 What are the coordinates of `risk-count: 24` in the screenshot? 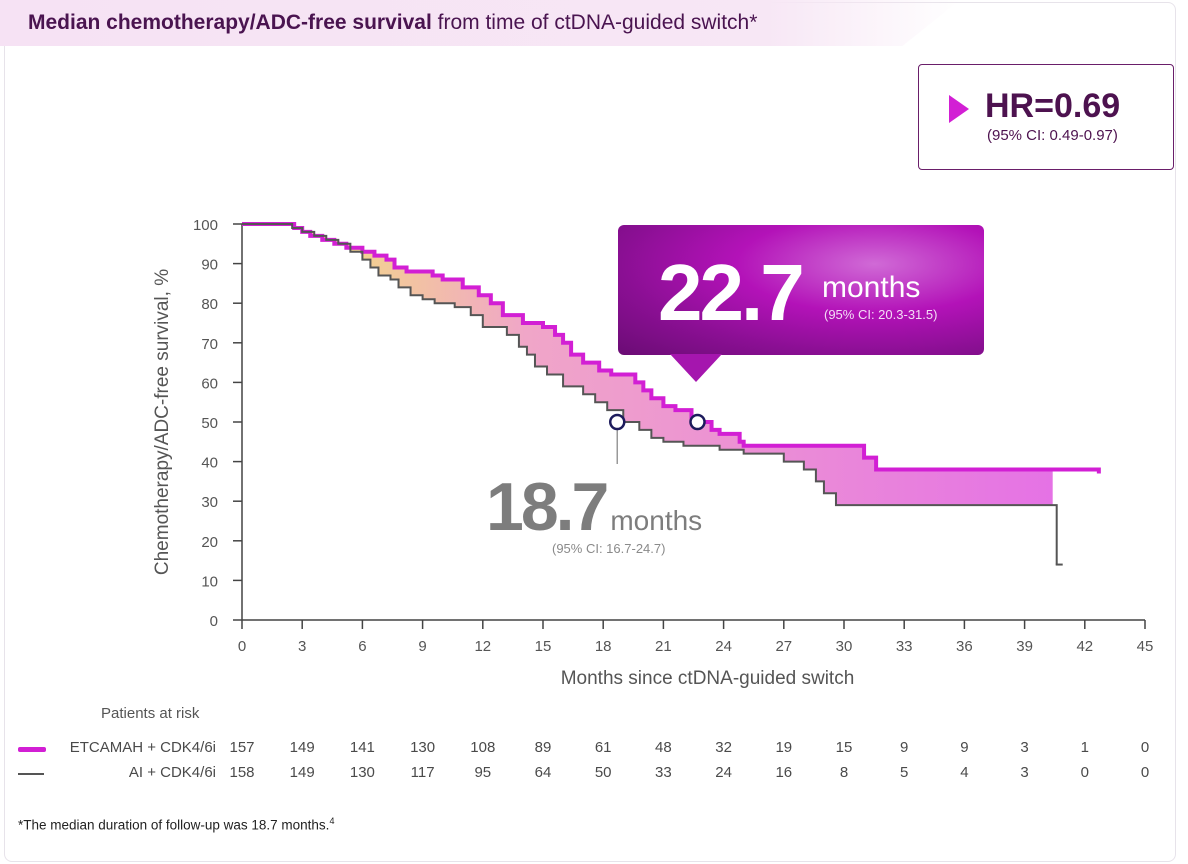 It's located at (723, 772).